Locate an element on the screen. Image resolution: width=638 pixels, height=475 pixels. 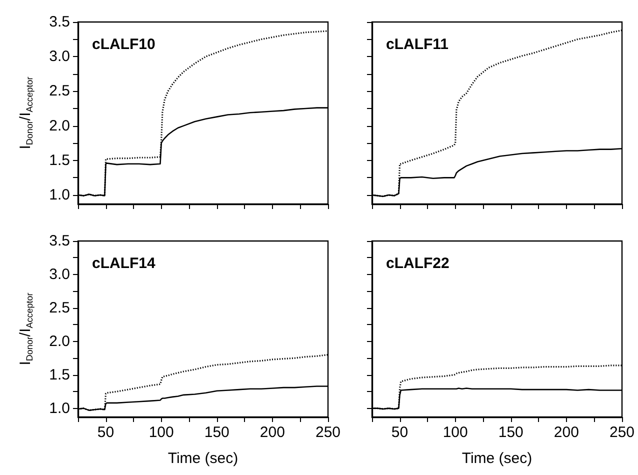
text: cLALF14 is located at coordinates (124, 263).